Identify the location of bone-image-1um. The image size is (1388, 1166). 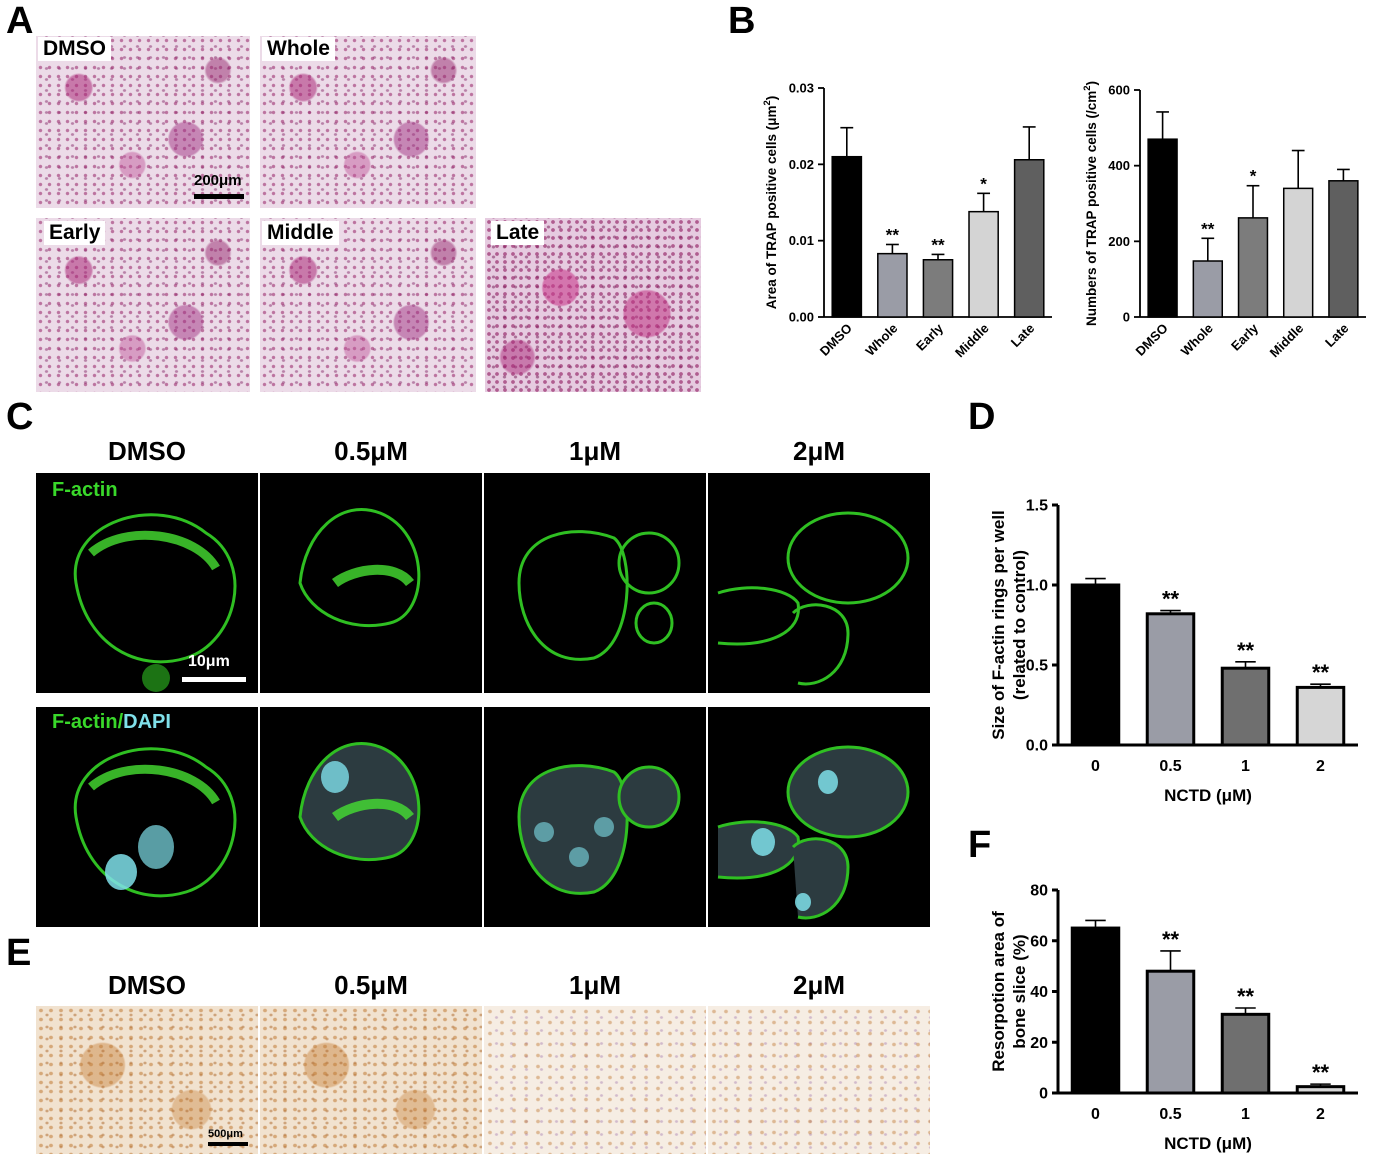
(595, 1080).